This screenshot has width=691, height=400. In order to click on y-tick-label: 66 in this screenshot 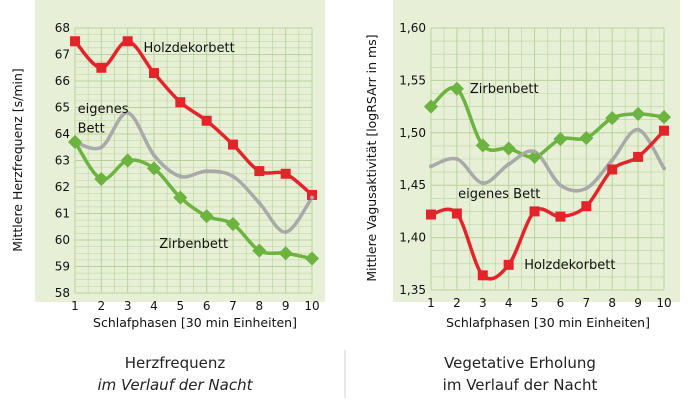, I will do `click(62, 81)`.